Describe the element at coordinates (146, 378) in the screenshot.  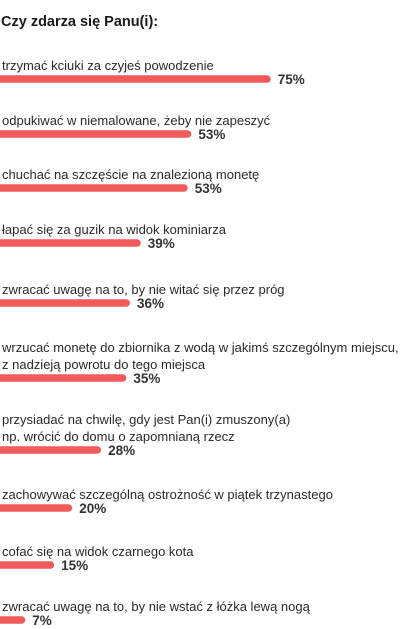
I see `value-label: 35%` at that location.